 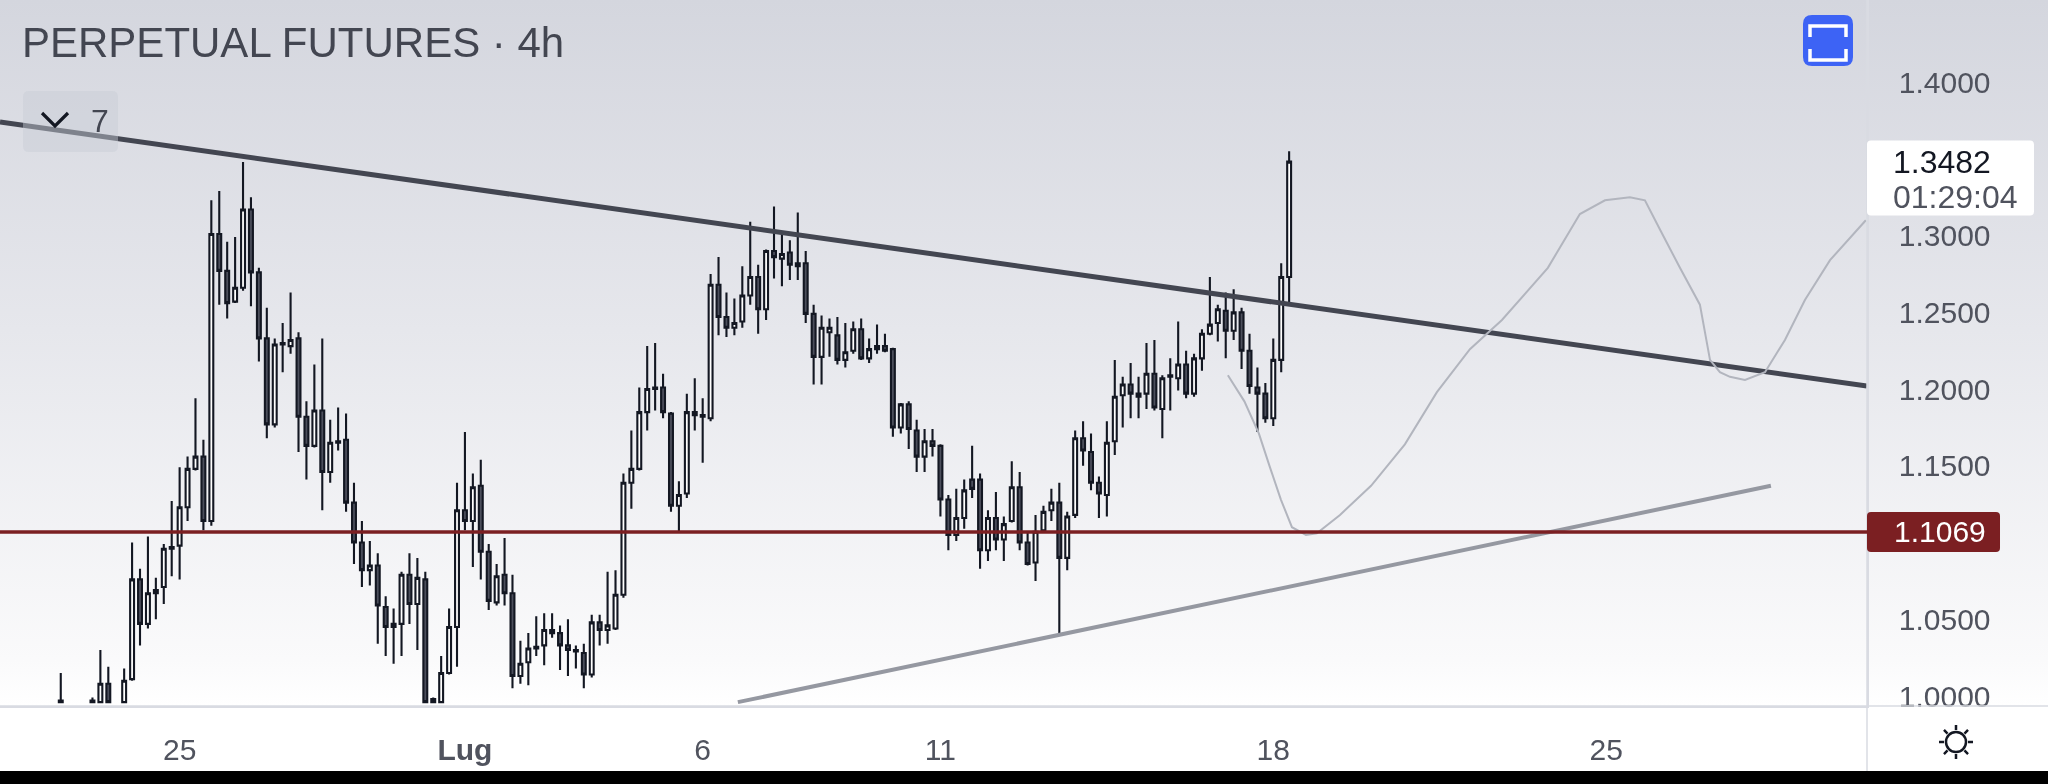 What do you see at coordinates (1944, 312) in the screenshot?
I see `y-tick-label: 1.2500` at bounding box center [1944, 312].